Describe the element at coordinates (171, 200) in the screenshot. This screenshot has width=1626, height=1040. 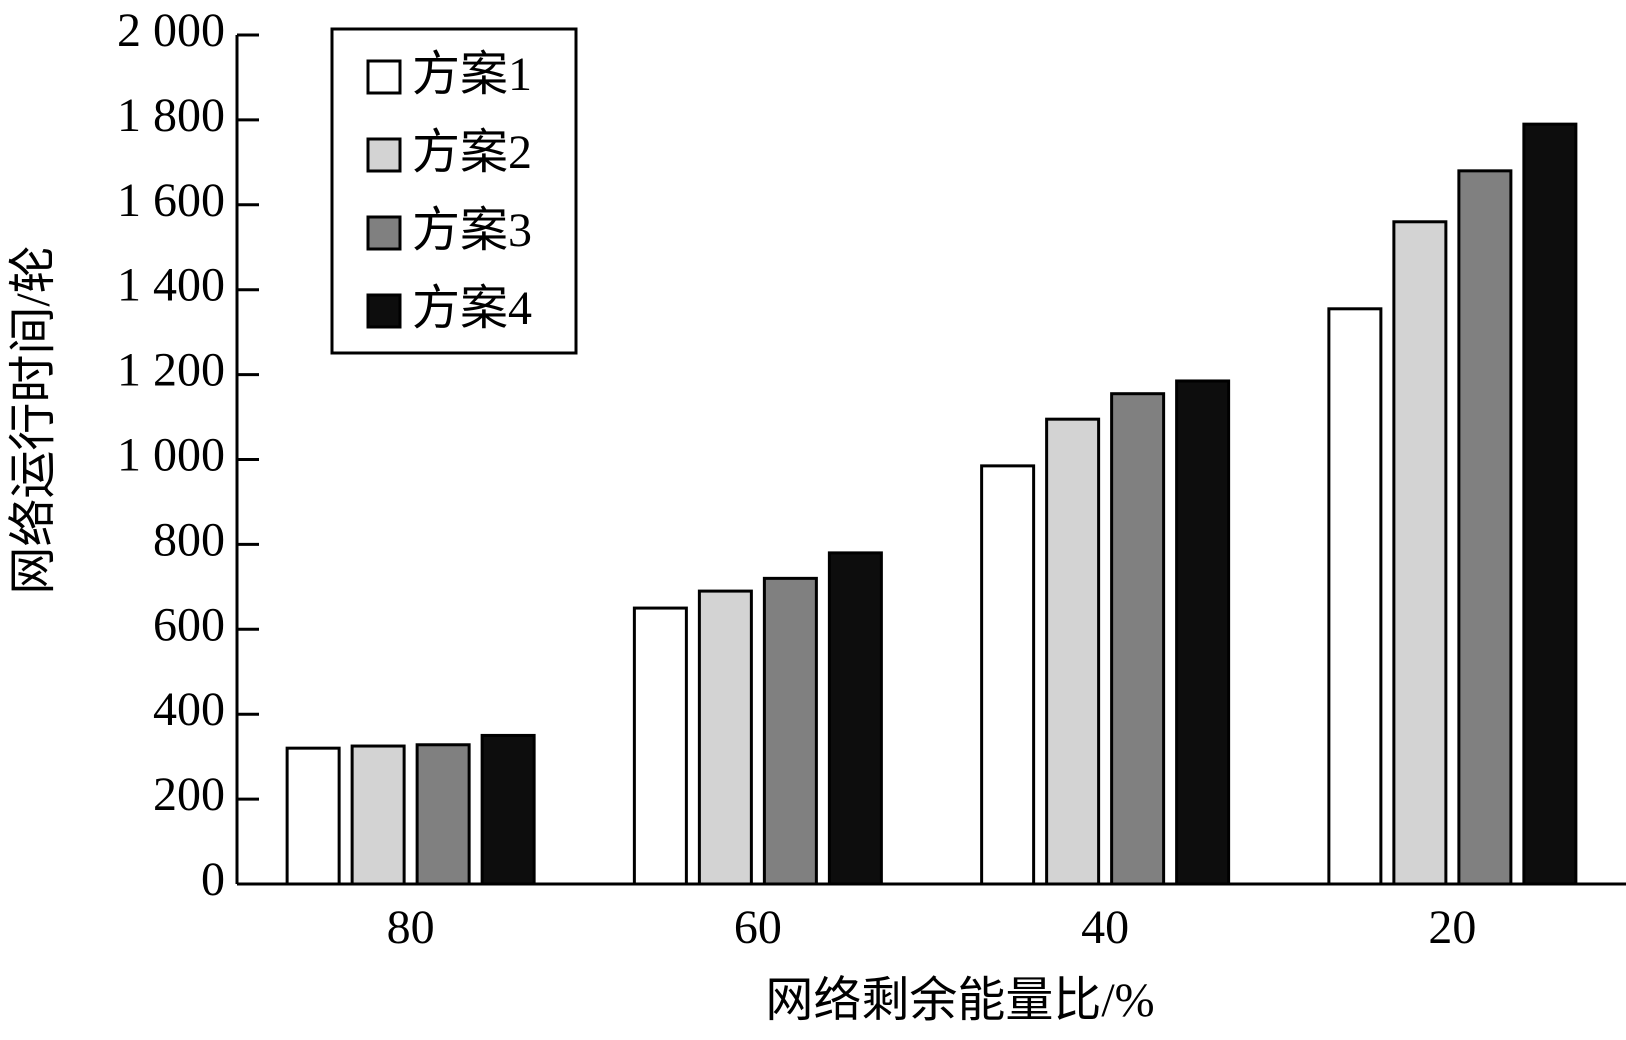
I see `y-tick-label: 1 600` at that location.